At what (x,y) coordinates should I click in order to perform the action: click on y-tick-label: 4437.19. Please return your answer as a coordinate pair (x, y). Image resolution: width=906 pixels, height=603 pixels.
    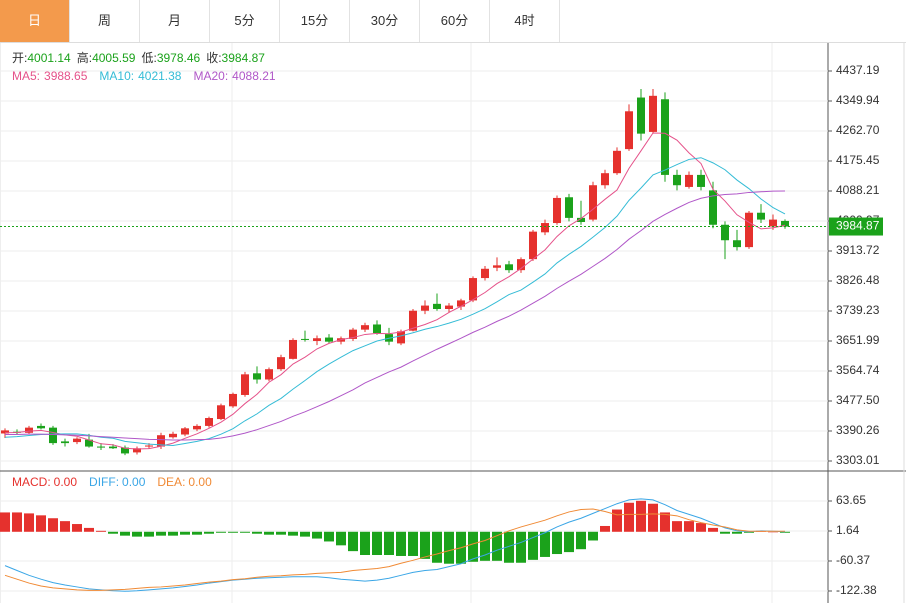
    Looking at the image, I should click on (858, 70).